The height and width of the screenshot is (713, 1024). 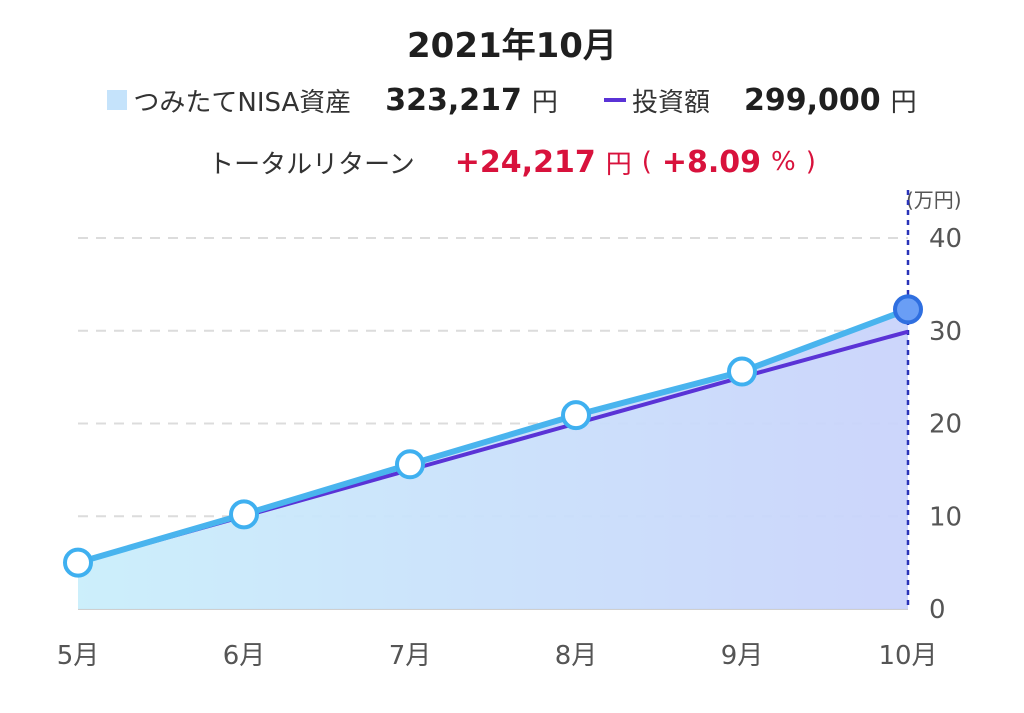 What do you see at coordinates (614, 100) in the screenshot?
I see `legend-swatch-investment` at bounding box center [614, 100].